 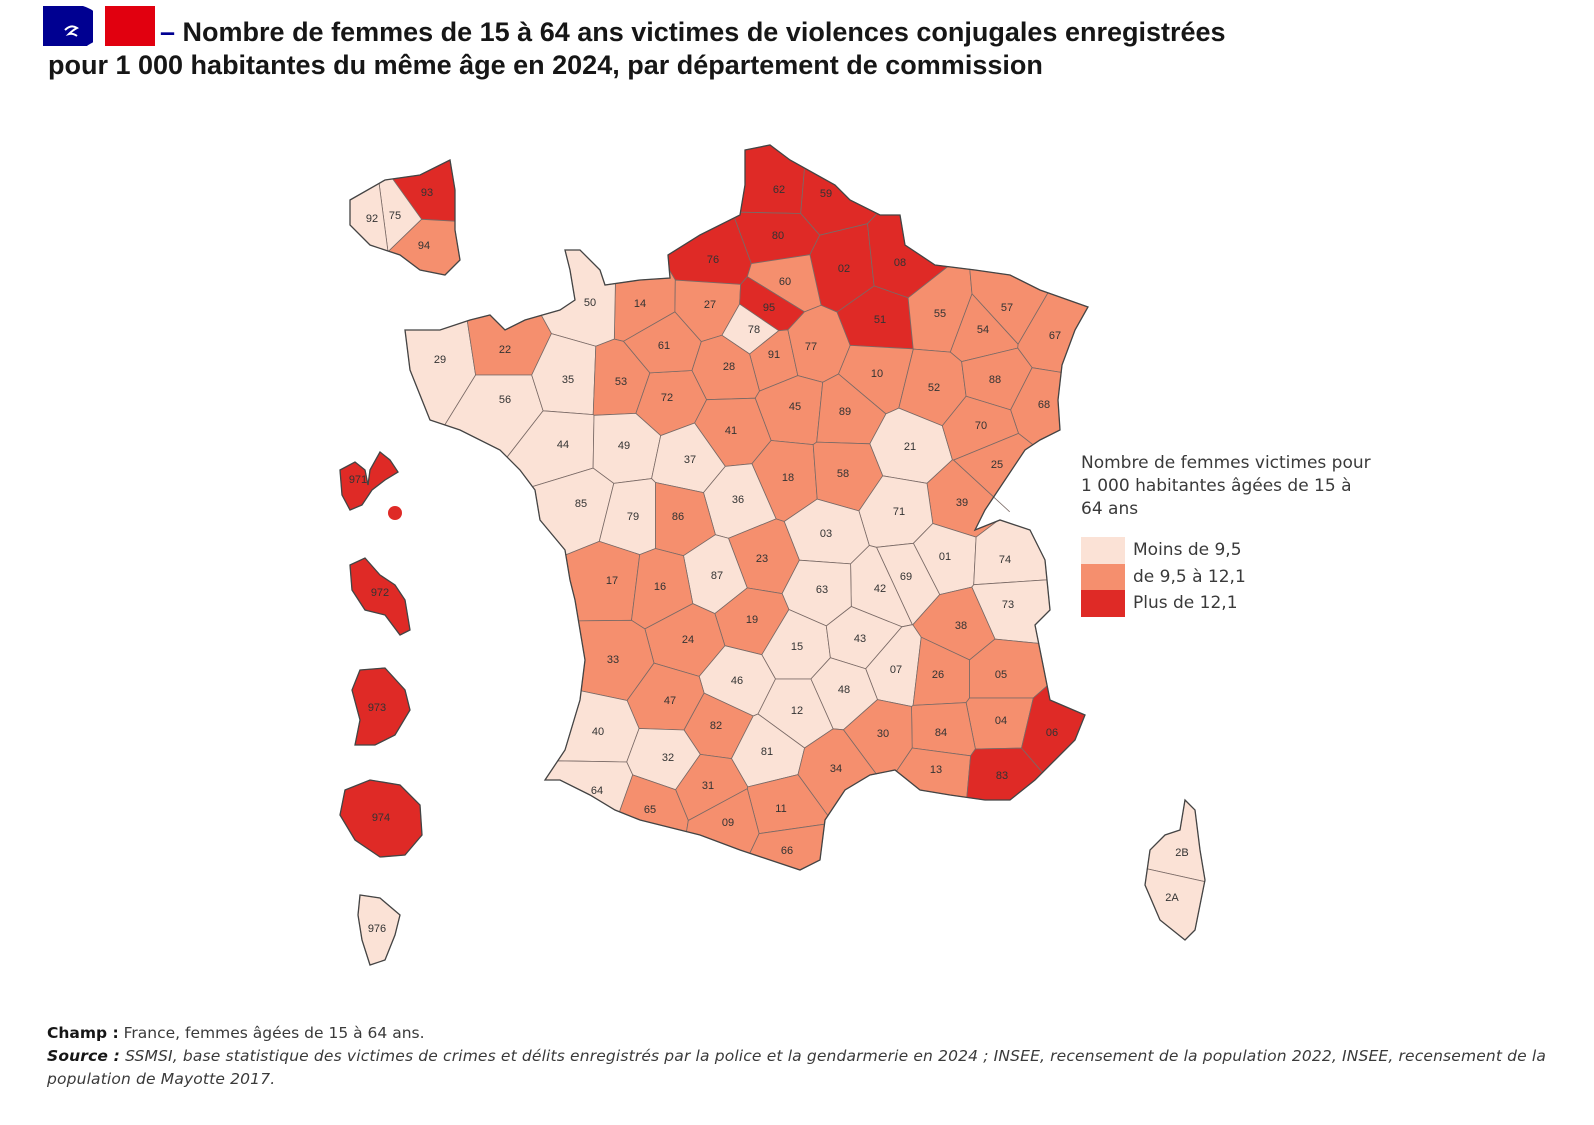 What do you see at coordinates (779, 190) in the screenshot?
I see `department-label-62: 62` at bounding box center [779, 190].